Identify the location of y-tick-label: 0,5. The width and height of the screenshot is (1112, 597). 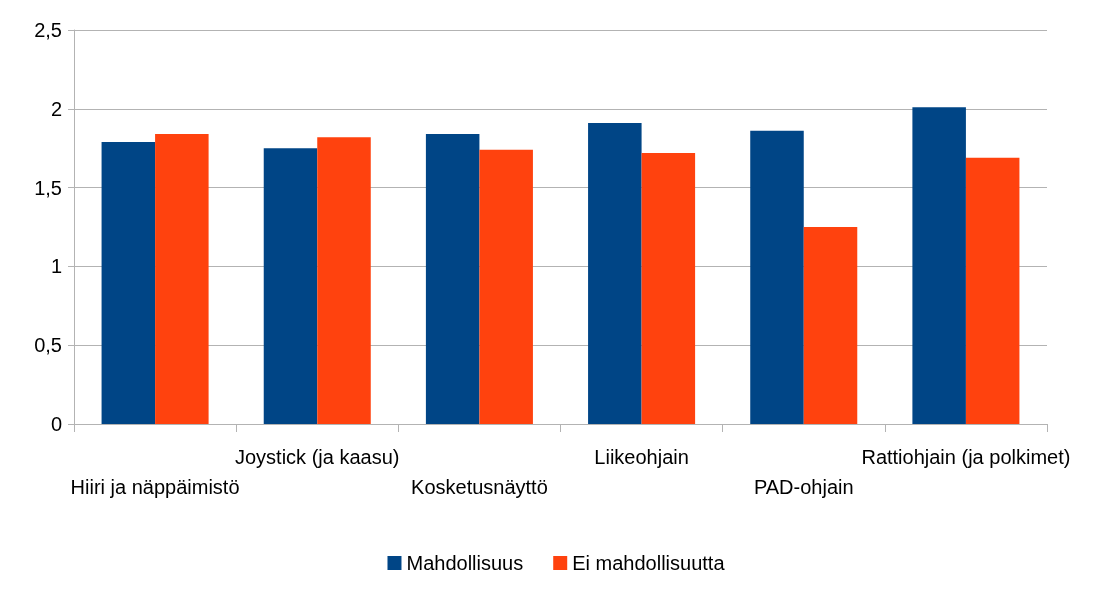
(48, 345).